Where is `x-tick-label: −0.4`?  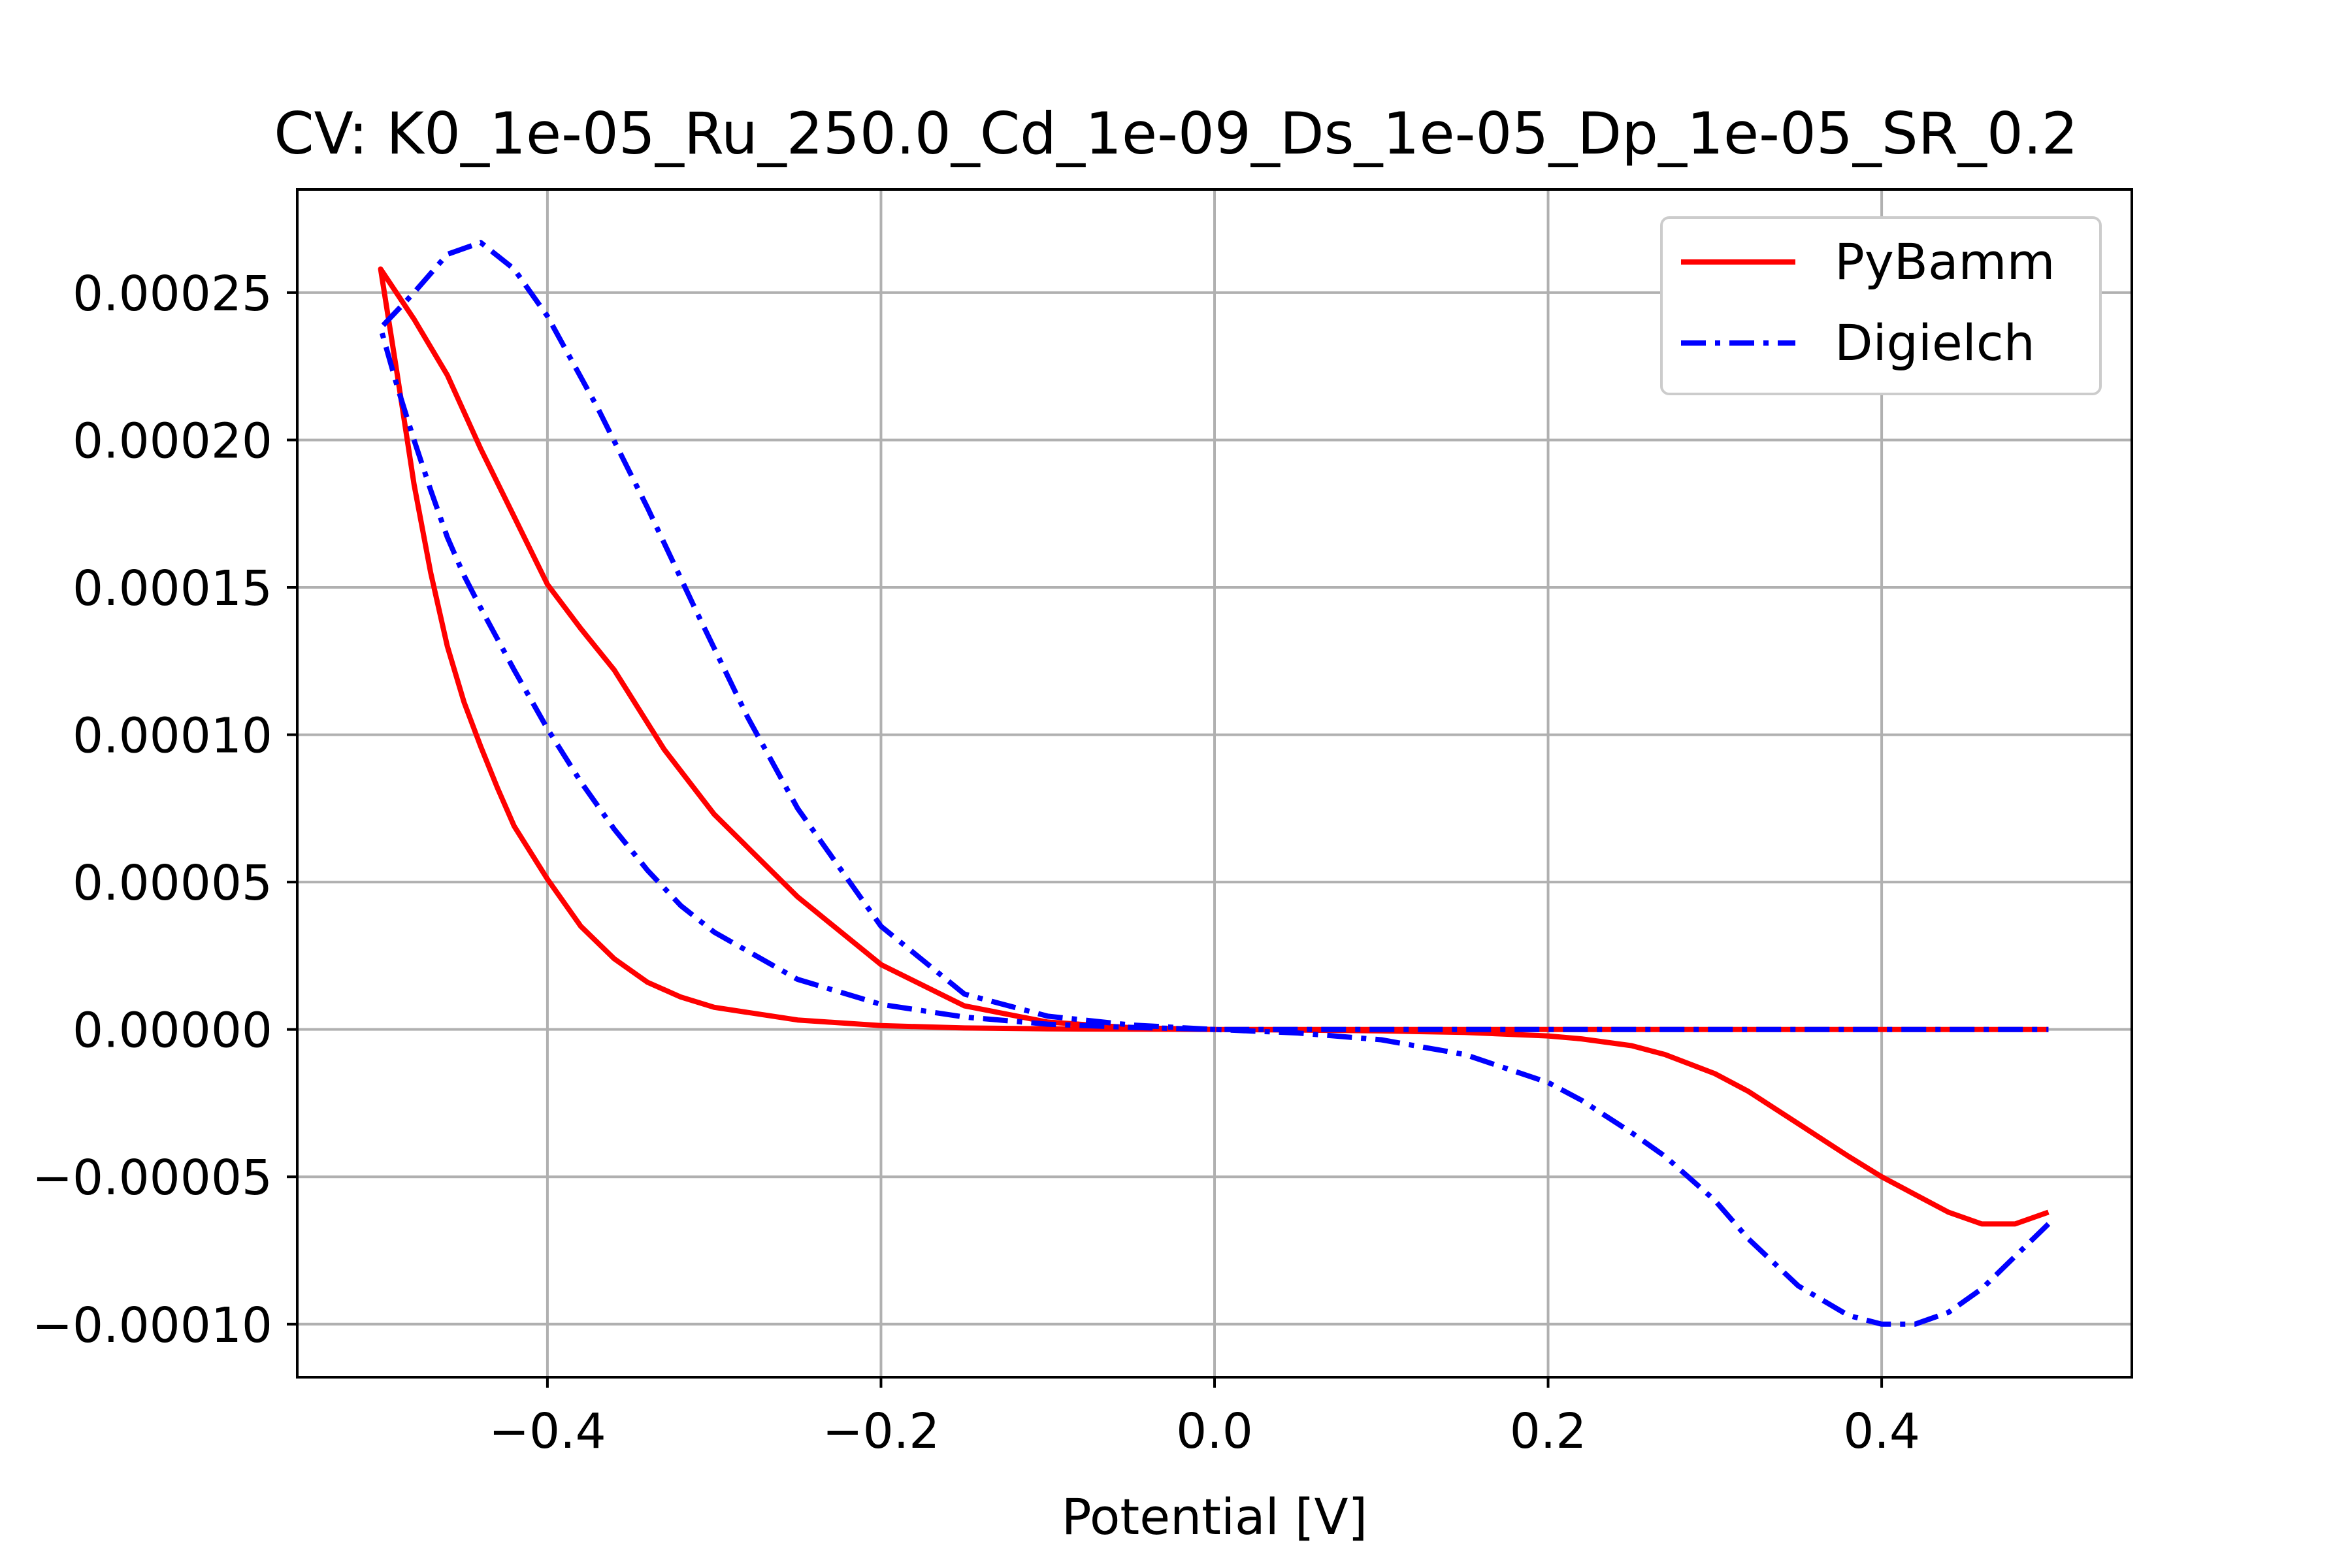
x-tick-label: −0.4 is located at coordinates (547, 1431).